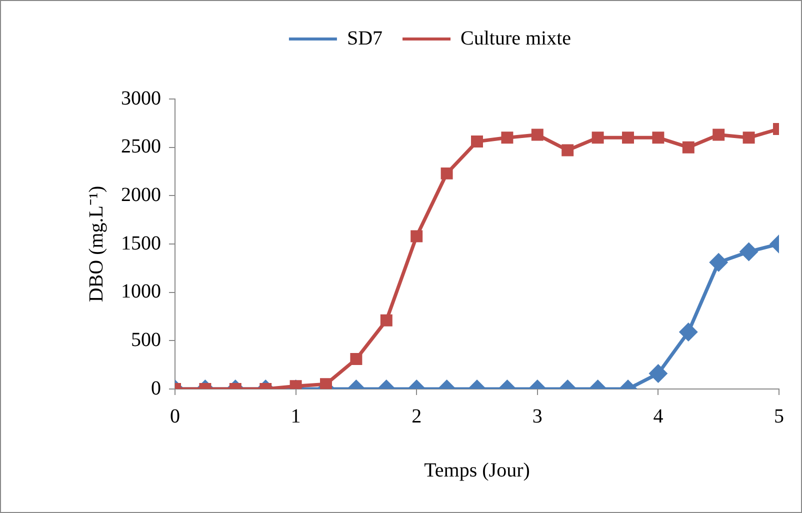 This screenshot has height=513, width=802. Describe the element at coordinates (141, 243) in the screenshot. I see `y-tick-label: 1500` at that location.